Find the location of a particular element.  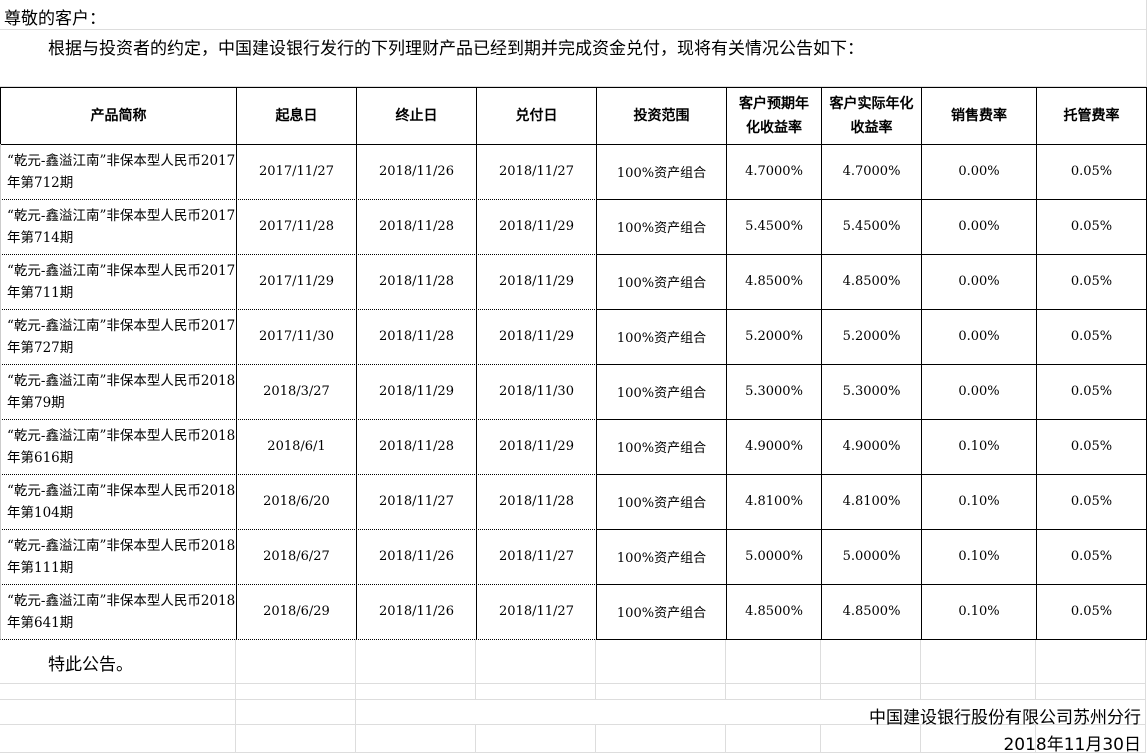

product-name: “乾元-鑫溢江南”非保本型人民币2018年第111期 is located at coordinates (118, 557).